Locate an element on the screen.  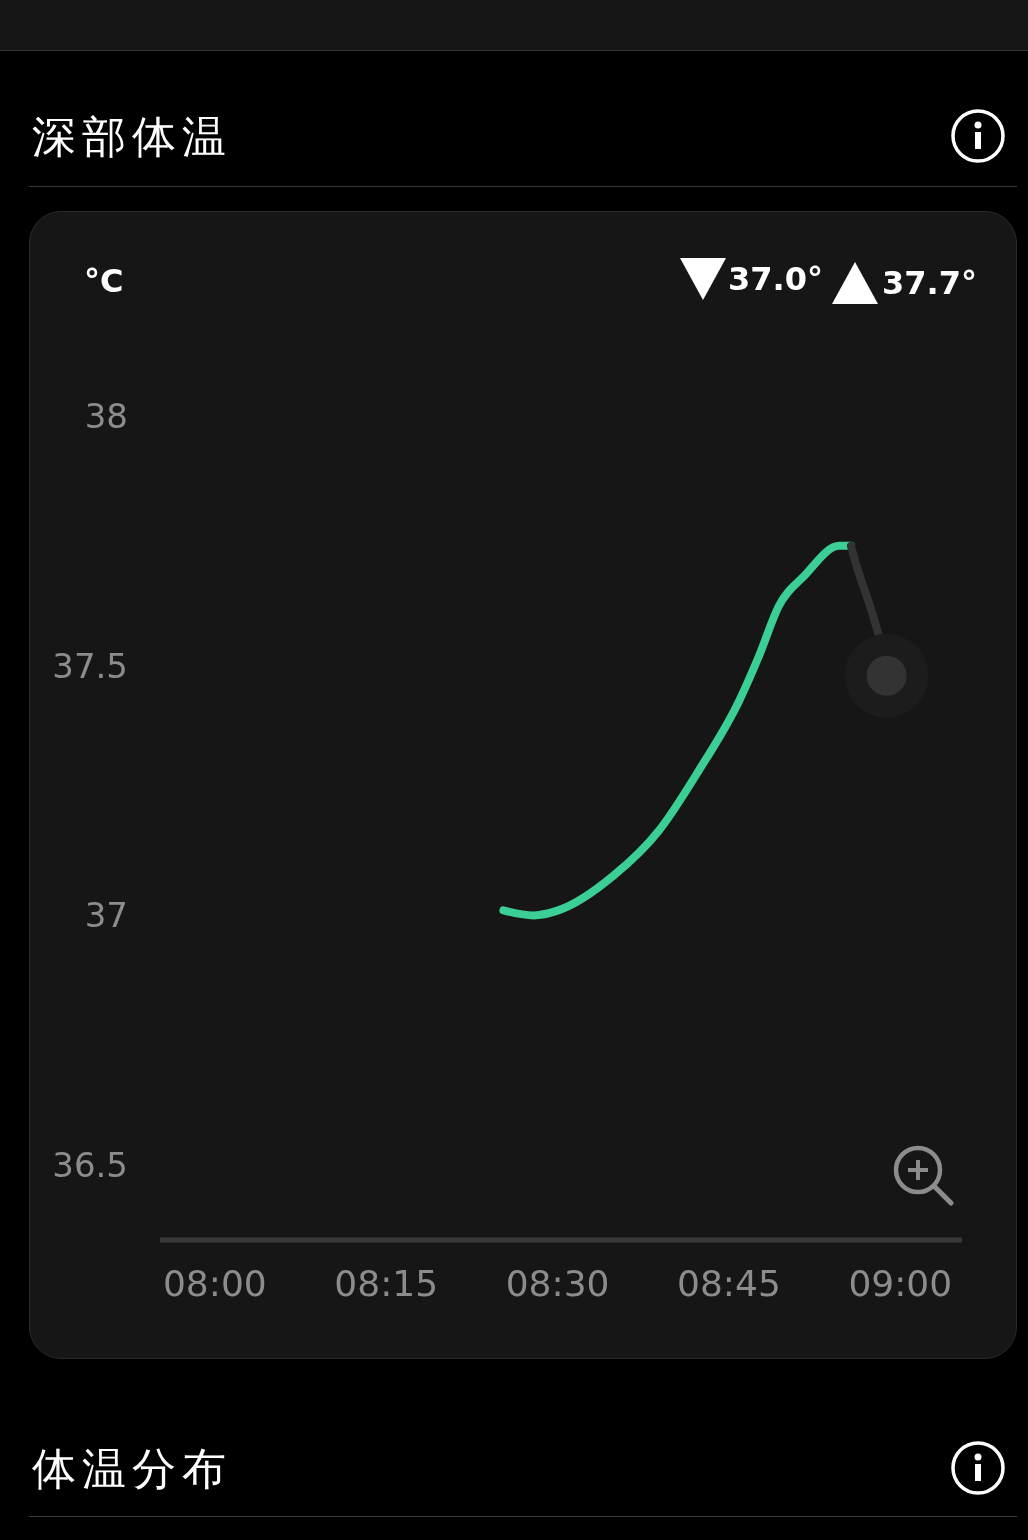
y-tick-label: 37 is located at coordinates (106, 915).